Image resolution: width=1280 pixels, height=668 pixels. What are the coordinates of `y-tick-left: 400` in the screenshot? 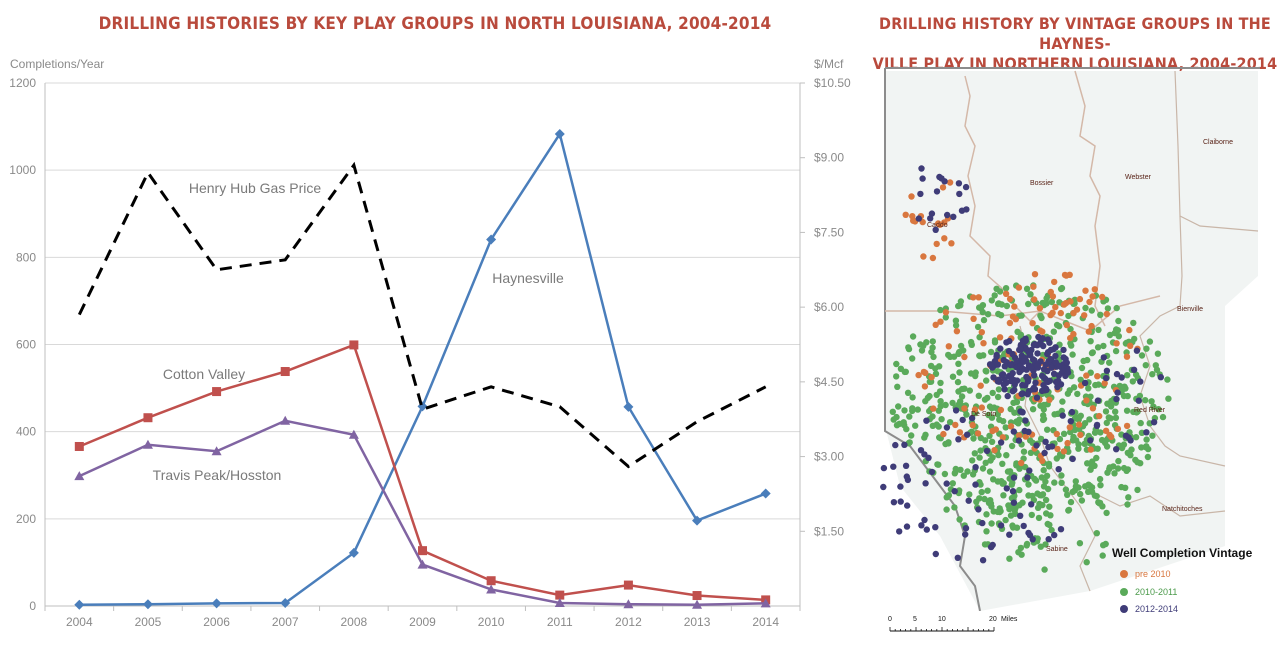 It's located at (26, 432).